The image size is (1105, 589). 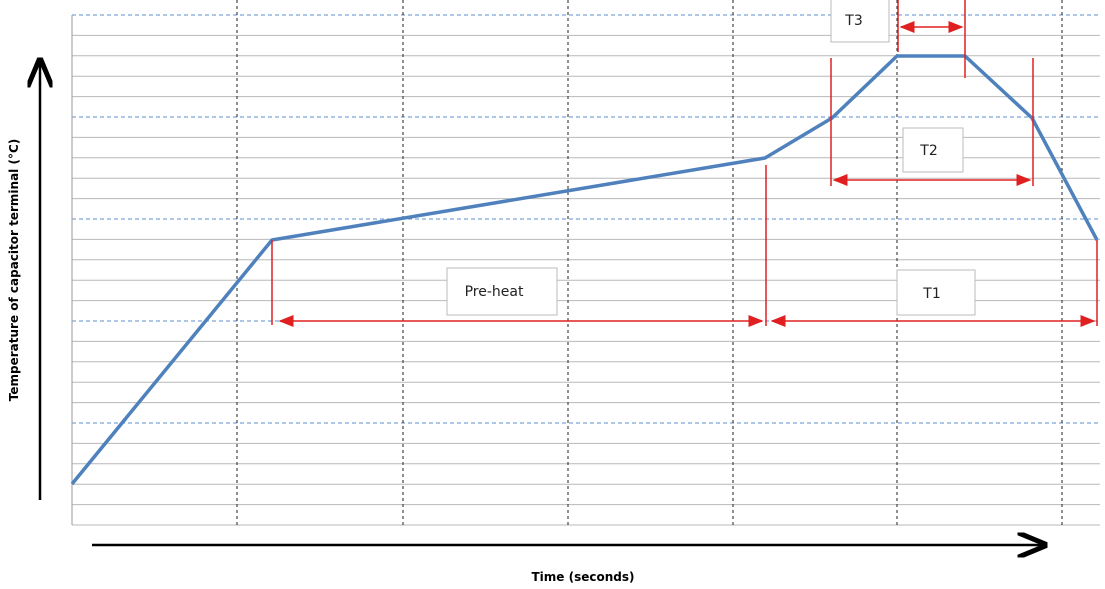 I want to click on t3-label: T3, so click(x=853, y=21).